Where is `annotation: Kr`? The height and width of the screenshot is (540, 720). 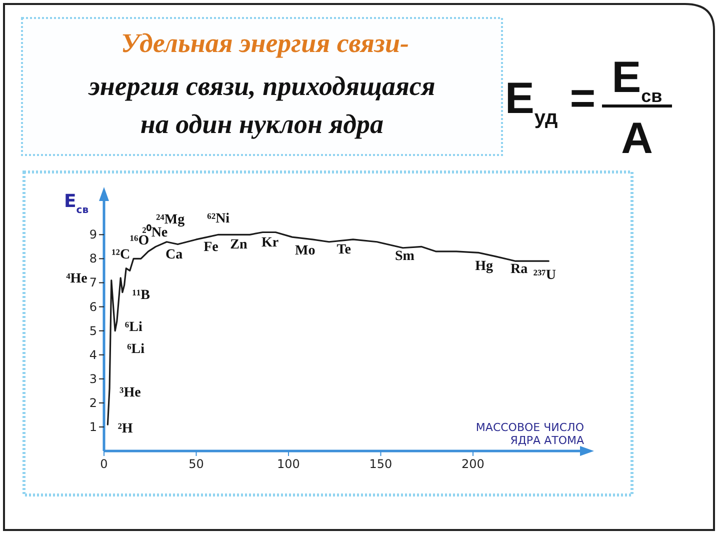 annotation: Kr is located at coordinates (270, 242).